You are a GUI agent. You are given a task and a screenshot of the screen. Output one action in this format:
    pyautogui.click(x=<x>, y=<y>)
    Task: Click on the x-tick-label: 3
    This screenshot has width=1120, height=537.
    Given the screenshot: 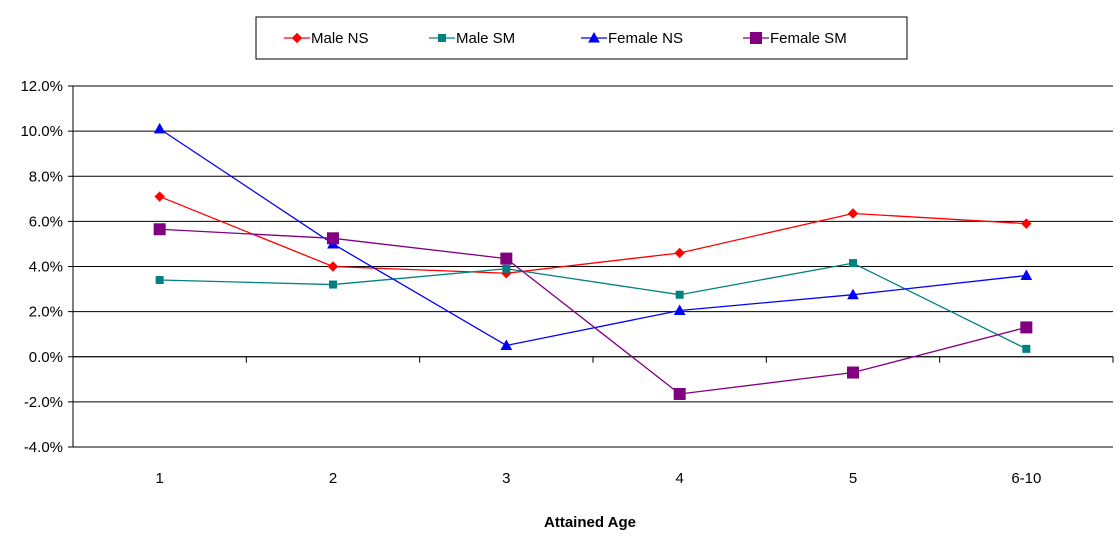 What is the action you would take?
    pyautogui.click(x=506, y=478)
    